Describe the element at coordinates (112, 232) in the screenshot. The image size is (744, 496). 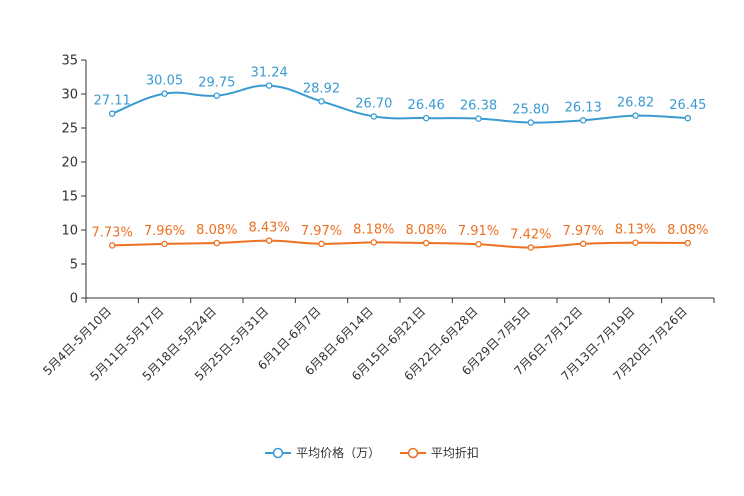
I see `discount-data-label: 7.73%` at that location.